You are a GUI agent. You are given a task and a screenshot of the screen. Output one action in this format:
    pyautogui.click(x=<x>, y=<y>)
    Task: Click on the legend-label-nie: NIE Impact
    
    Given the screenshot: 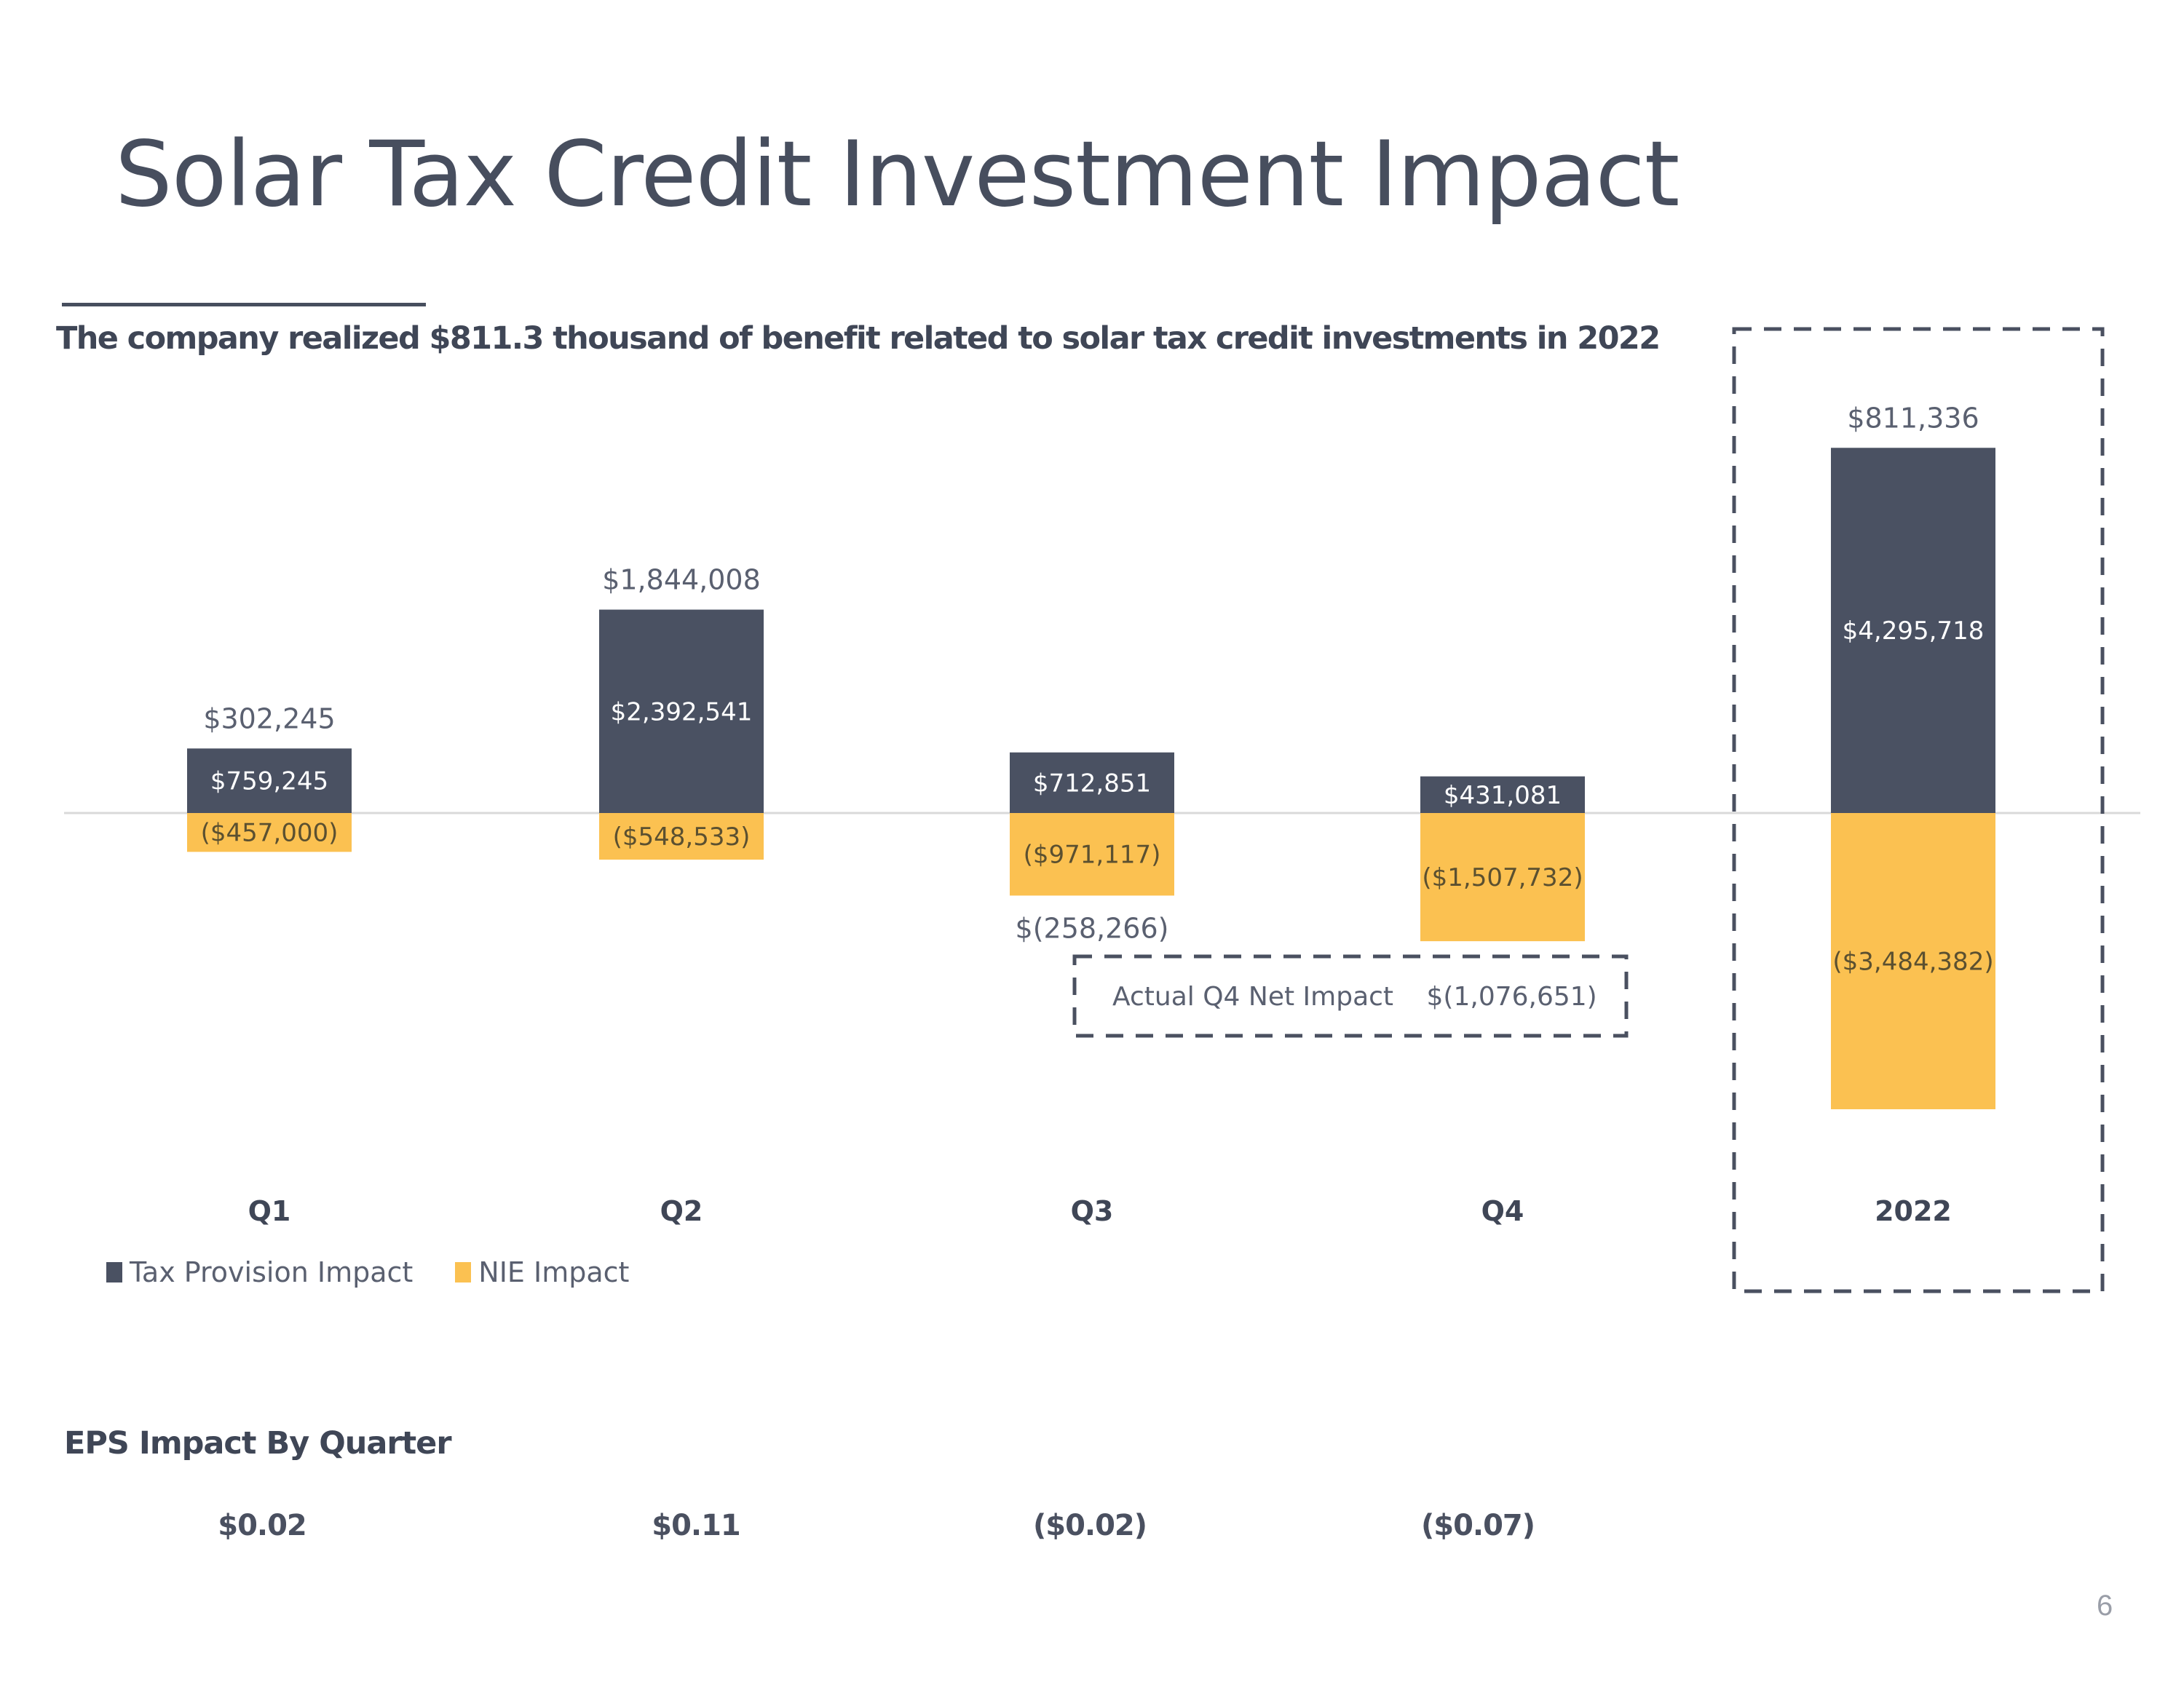 What is the action you would take?
    pyautogui.click(x=554, y=1272)
    